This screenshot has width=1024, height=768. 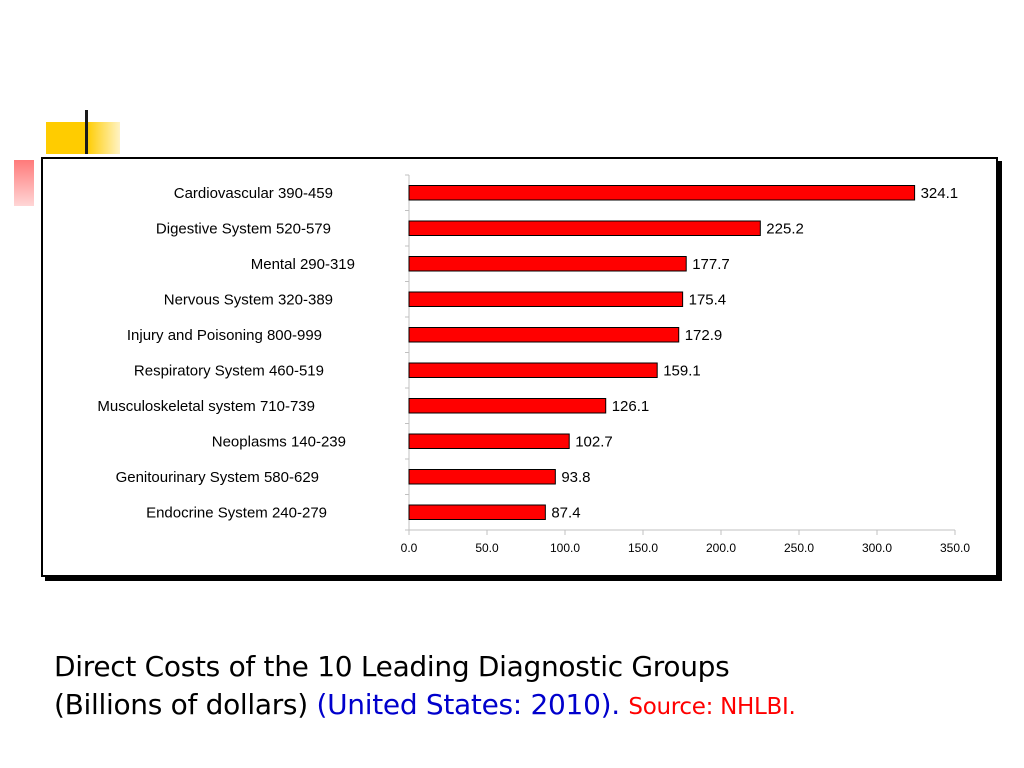 What do you see at coordinates (253, 193) in the screenshot?
I see `category-label: Cardiovascular 390-459` at bounding box center [253, 193].